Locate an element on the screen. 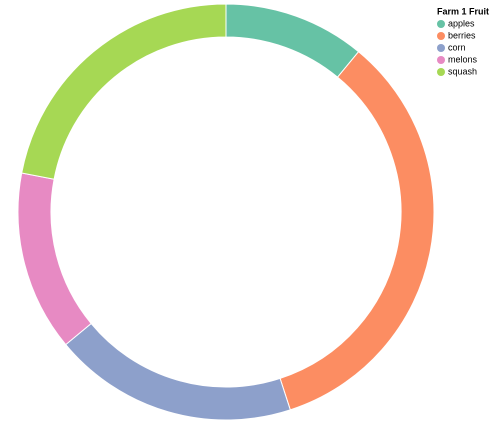 The image size is (500, 424). legend-label: melons is located at coordinates (463, 59).